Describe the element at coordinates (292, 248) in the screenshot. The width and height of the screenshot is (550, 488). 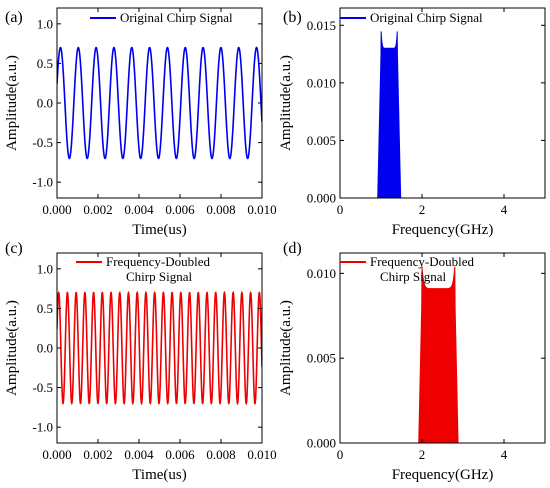
I see `panel-label: (d)` at that location.